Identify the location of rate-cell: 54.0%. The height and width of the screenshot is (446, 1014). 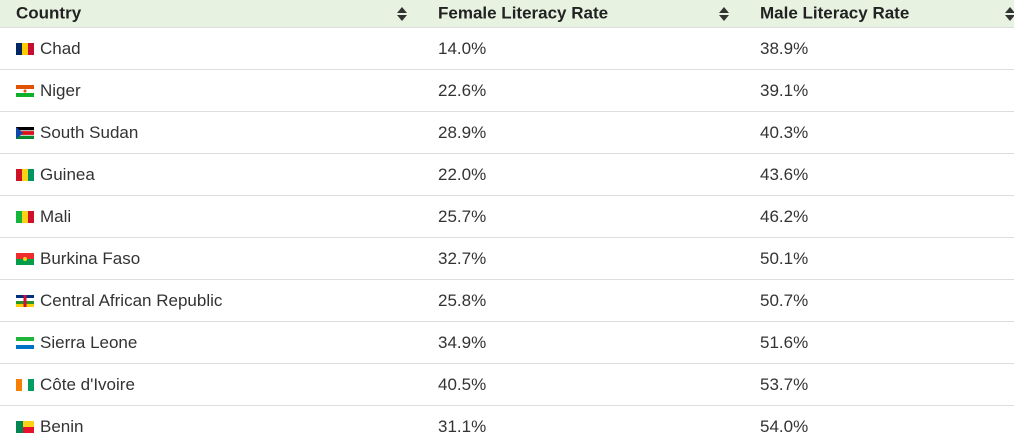
(879, 425).